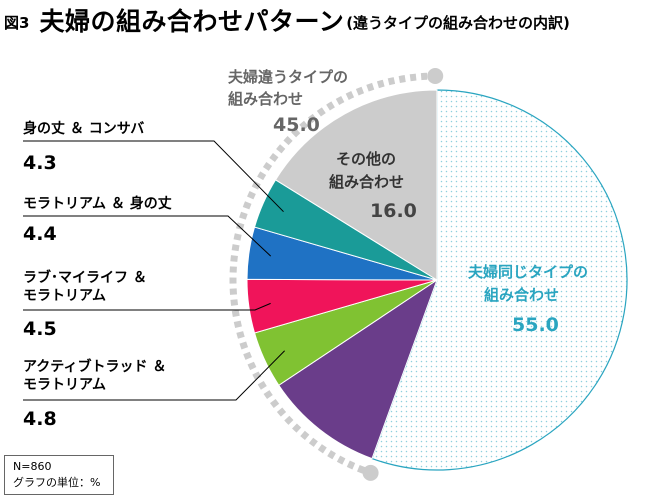  Describe the element at coordinates (64, 385) in the screenshot. I see `label-active_mo-line2: モラトリアム` at that location.